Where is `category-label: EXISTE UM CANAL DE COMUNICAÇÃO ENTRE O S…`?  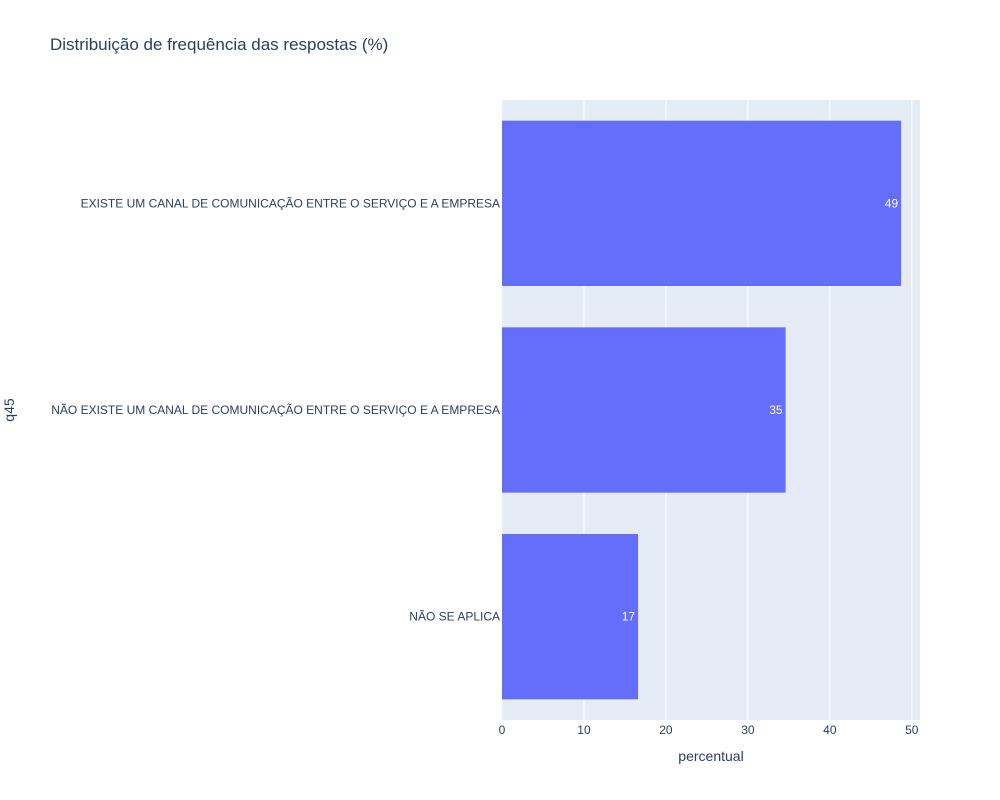 category-label: EXISTE UM CANAL DE COMUNICAÇÃO ENTRE O S… is located at coordinates (290, 203).